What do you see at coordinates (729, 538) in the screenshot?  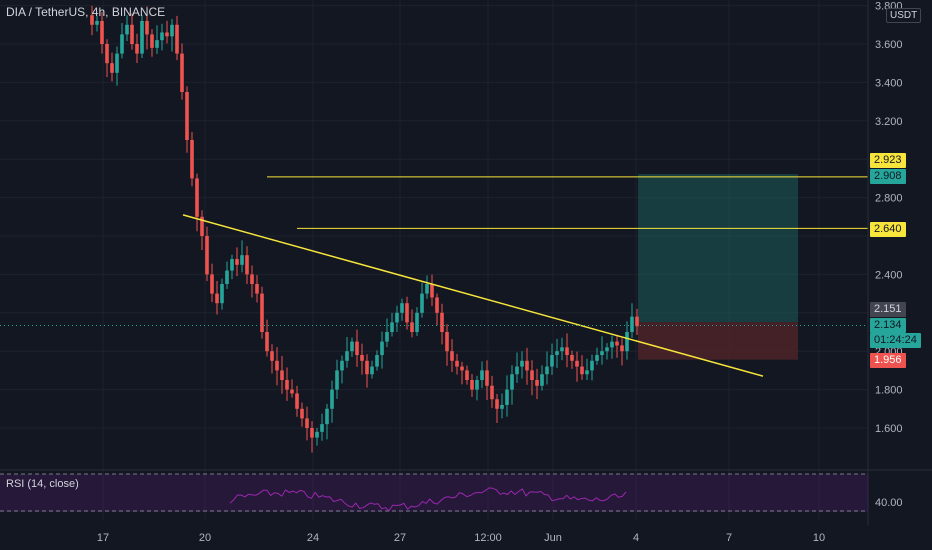 I see `time-tick-label: 7` at bounding box center [729, 538].